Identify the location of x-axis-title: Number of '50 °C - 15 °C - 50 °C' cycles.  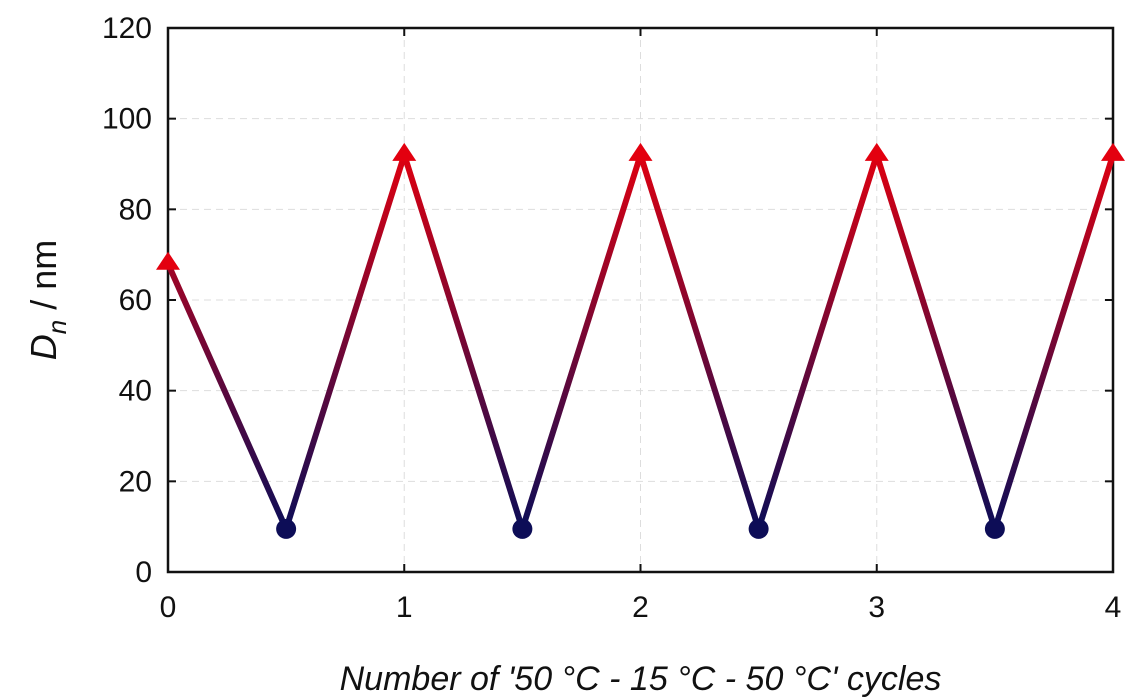
(641, 679).